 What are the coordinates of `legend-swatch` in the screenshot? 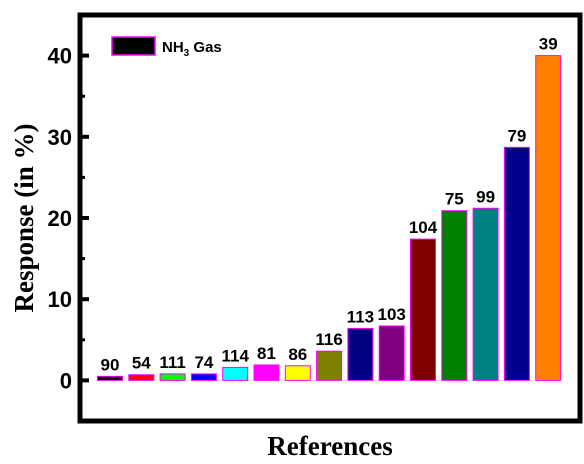 It's located at (133, 46).